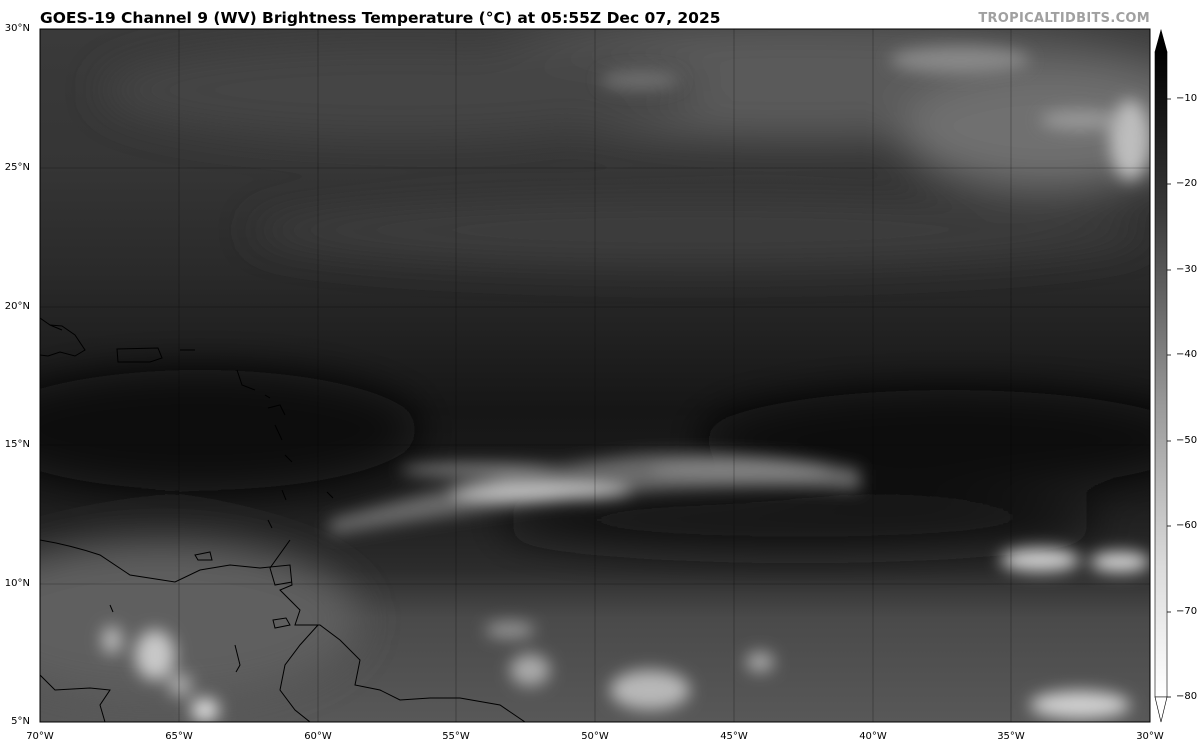 The height and width of the screenshot is (746, 1200). Describe the element at coordinates (1162, 375) in the screenshot. I see `colorbar` at that location.